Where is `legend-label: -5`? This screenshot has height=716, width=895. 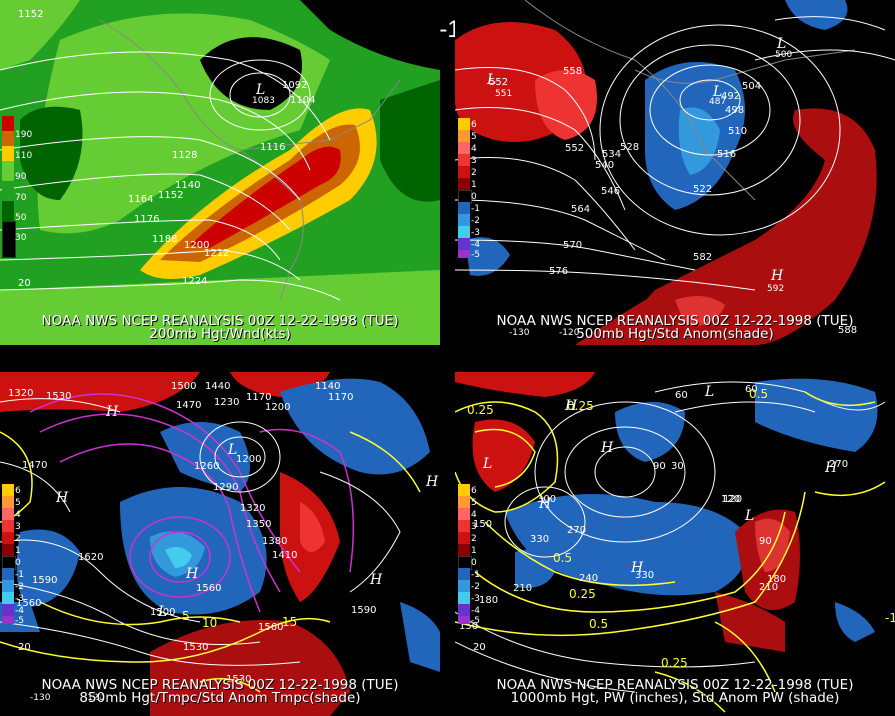
legend-label: -5 is located at coordinates (19, 621).